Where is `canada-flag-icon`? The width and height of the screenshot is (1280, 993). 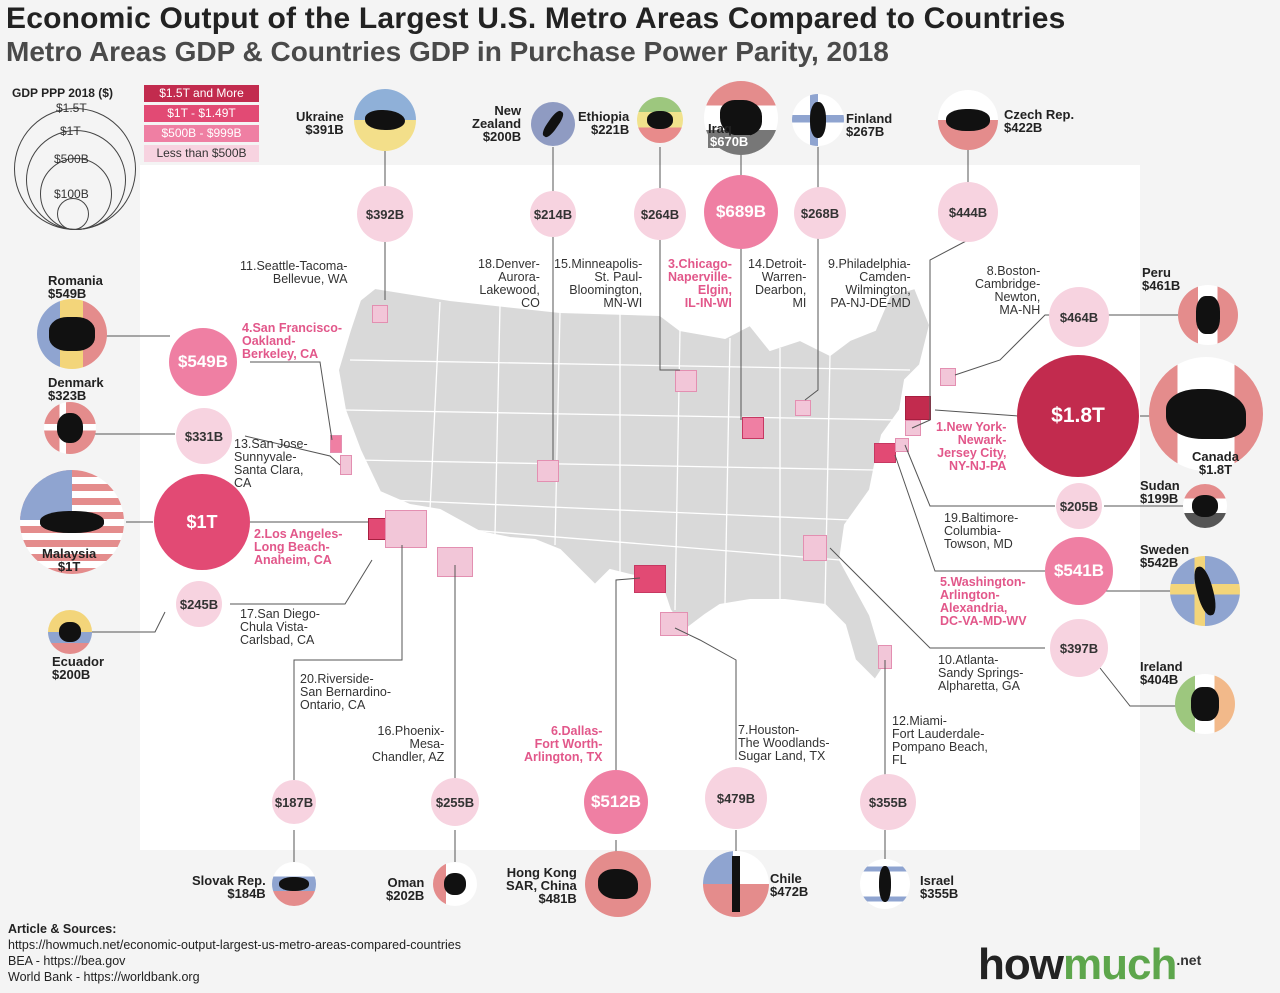 canada-flag-icon is located at coordinates (1206, 414).